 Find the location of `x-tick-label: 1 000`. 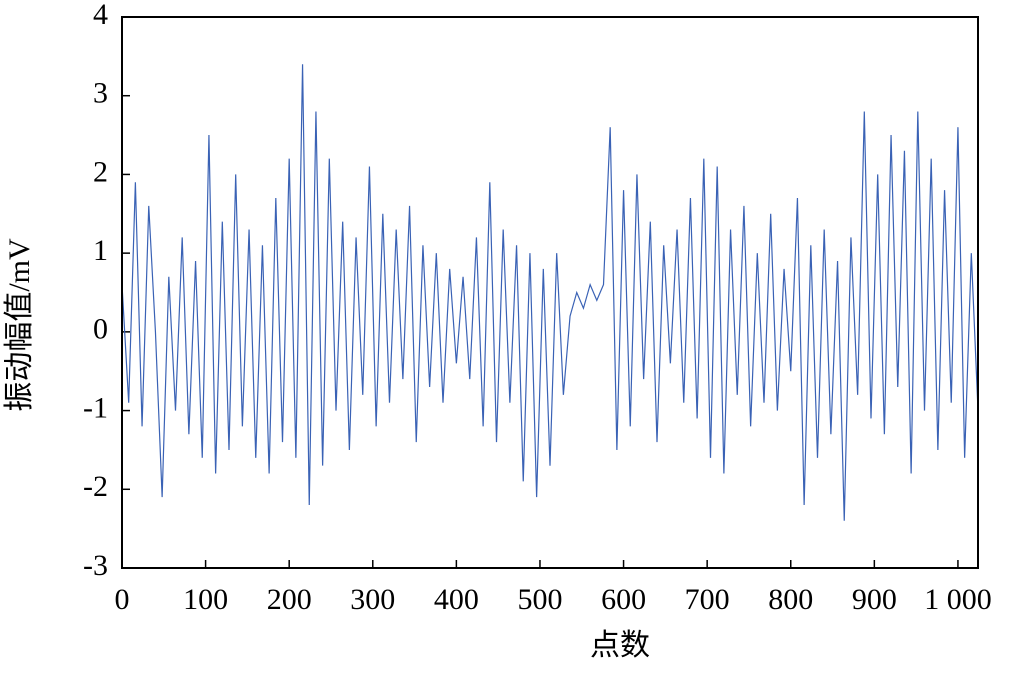

x-tick-label: 1 000 is located at coordinates (958, 599).